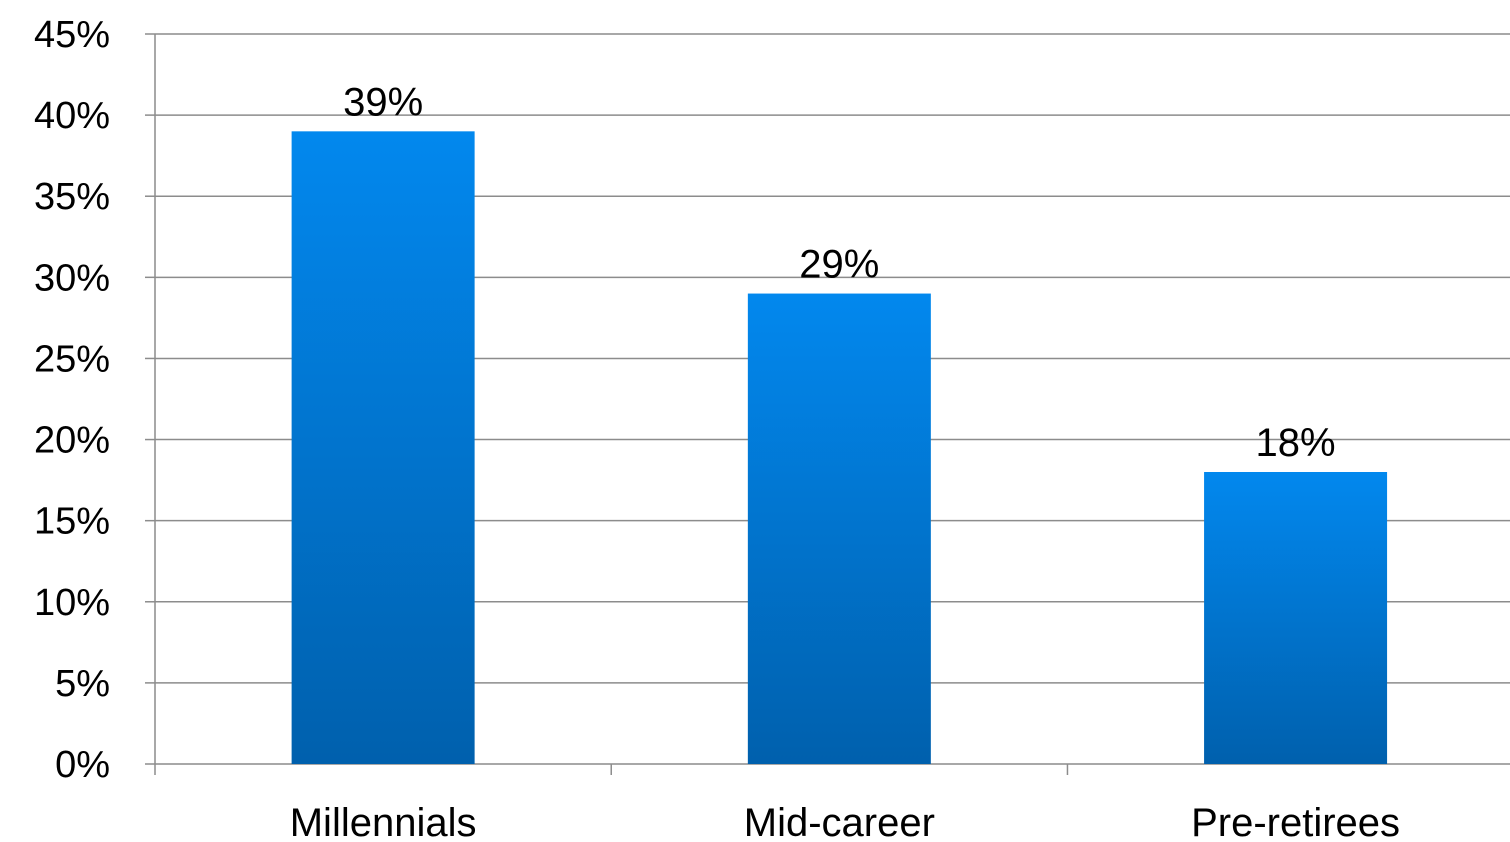  What do you see at coordinates (72, 278) in the screenshot?
I see `y-tick-label: 30%` at bounding box center [72, 278].